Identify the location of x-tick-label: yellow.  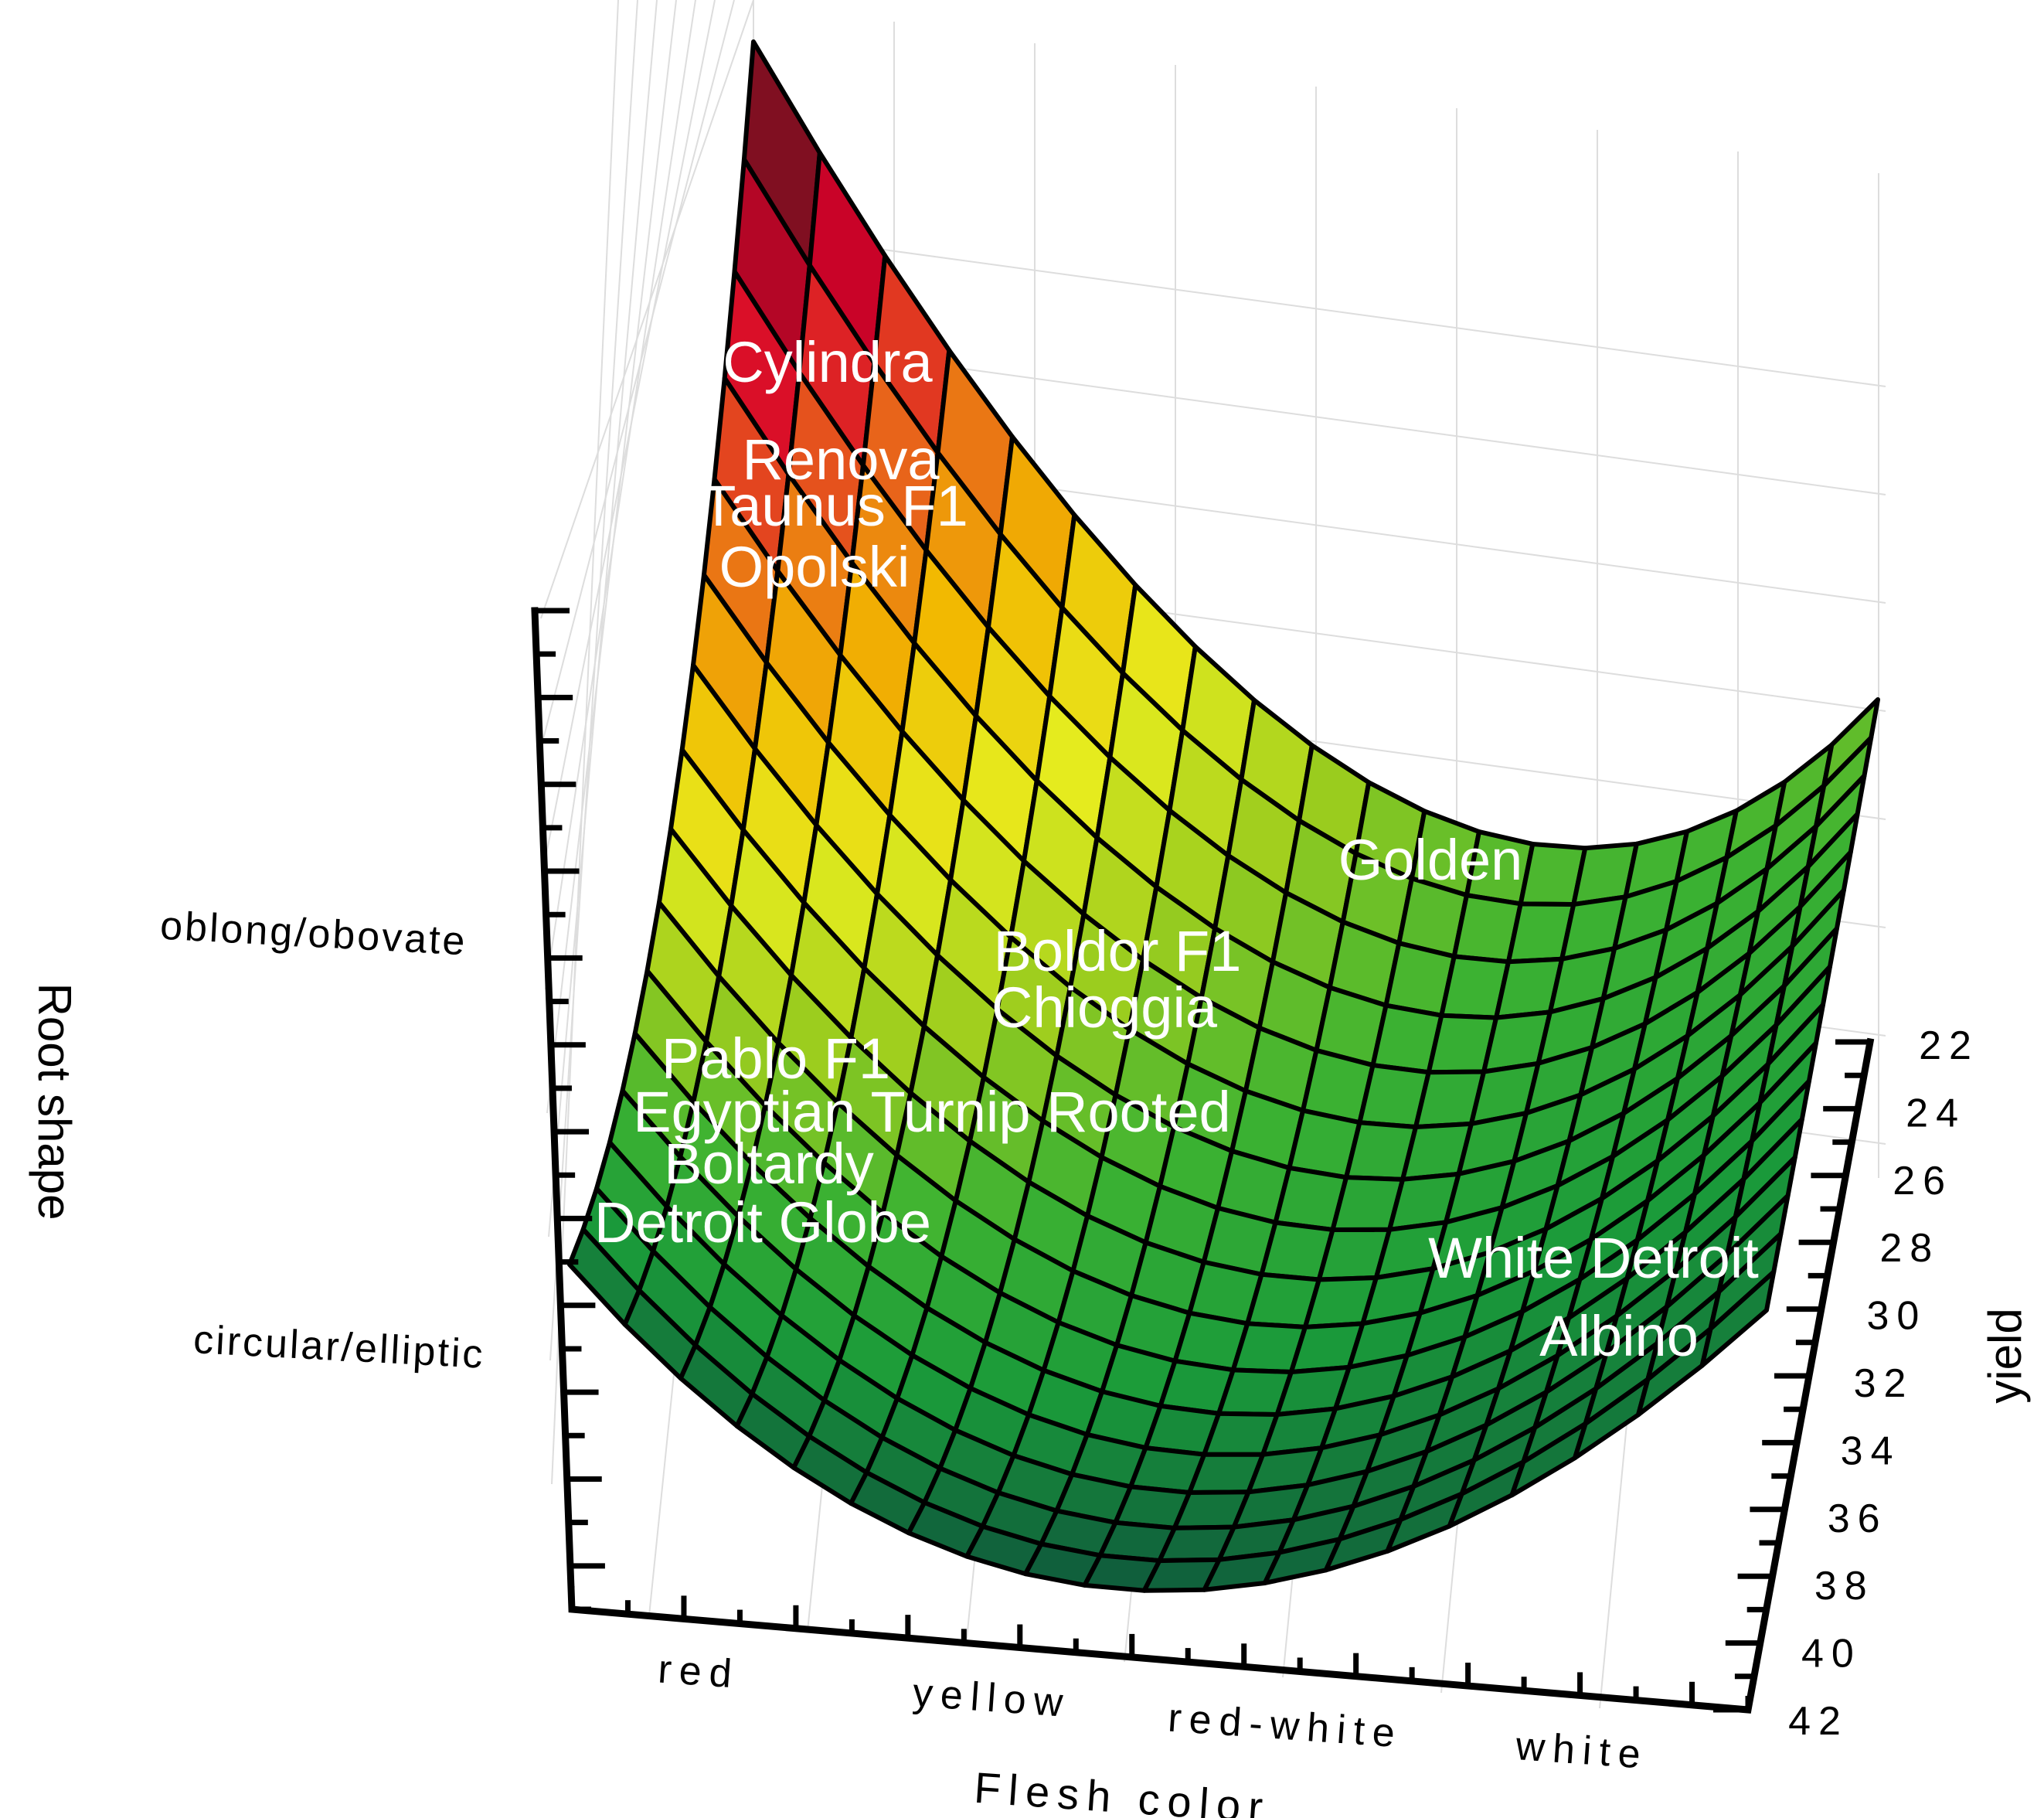
(991, 1698).